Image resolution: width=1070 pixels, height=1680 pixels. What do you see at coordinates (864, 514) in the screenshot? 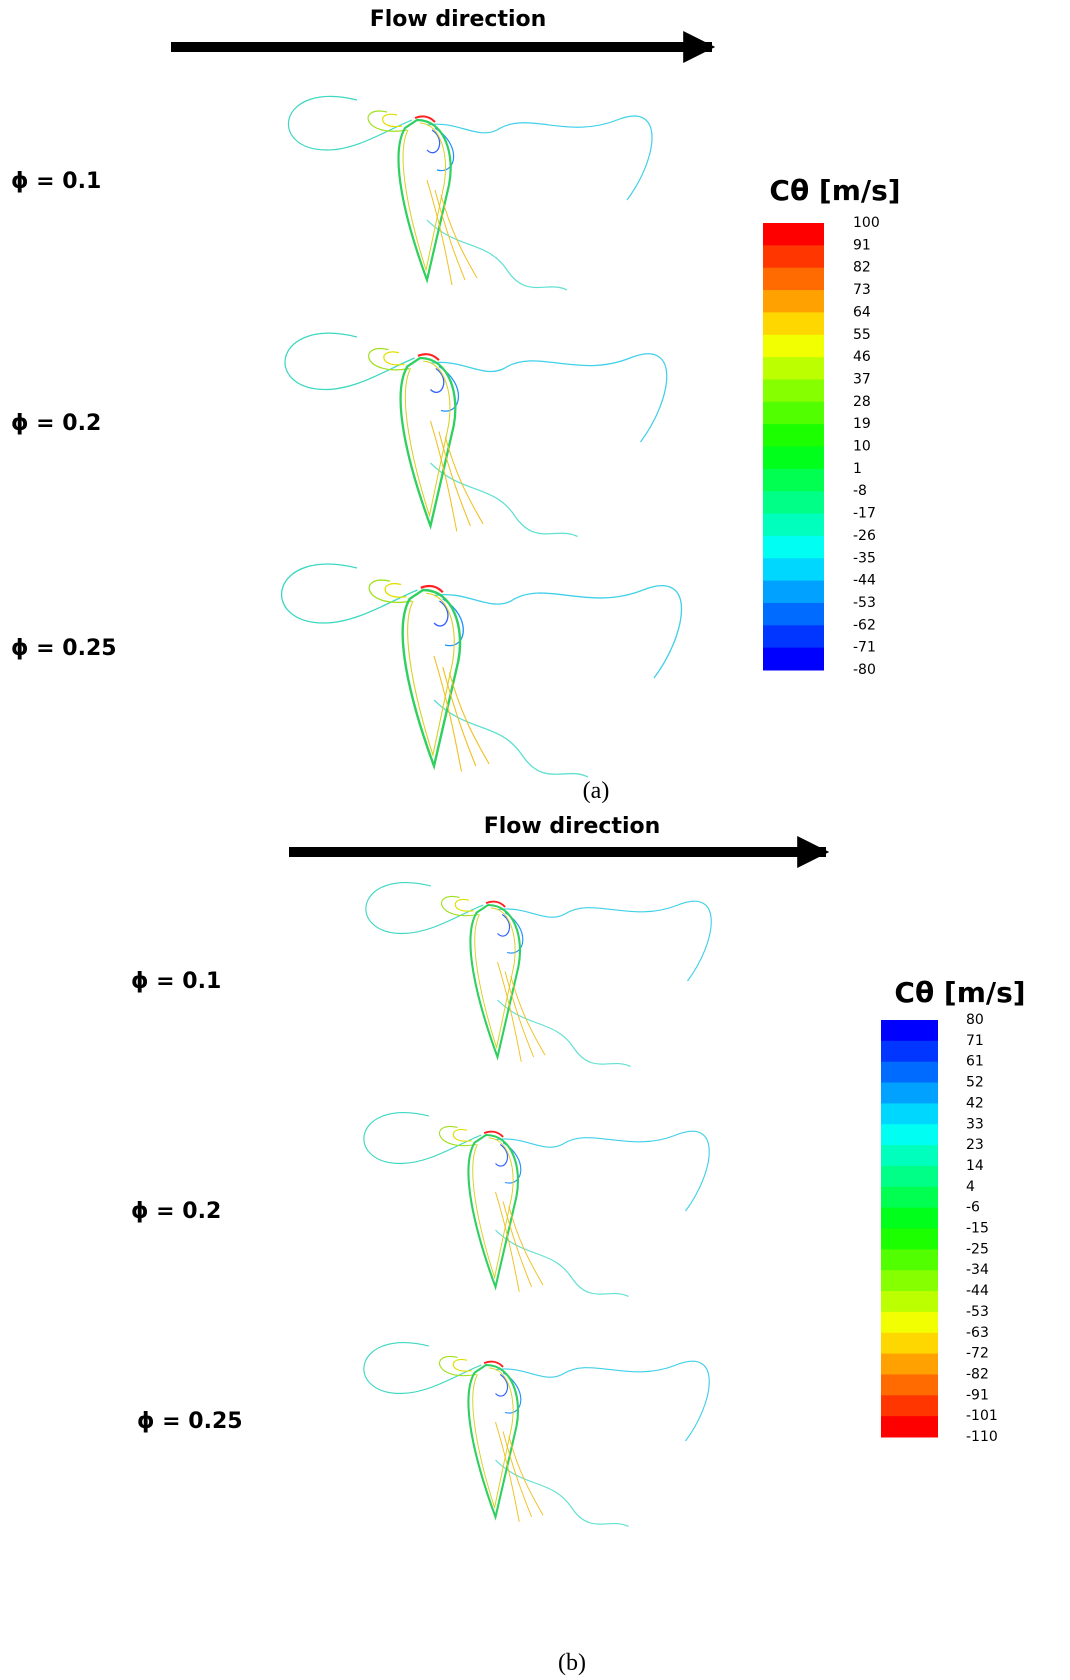
I see `colorbar-label: -17` at bounding box center [864, 514].